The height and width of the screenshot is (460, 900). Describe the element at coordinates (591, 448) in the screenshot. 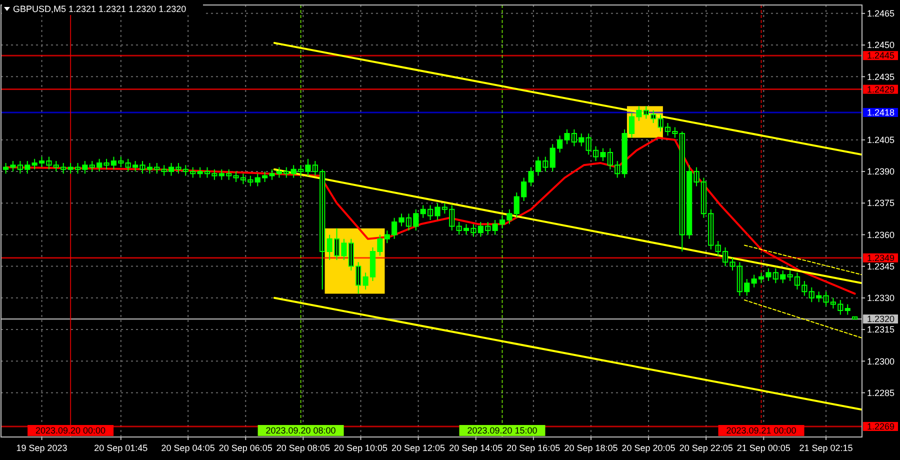

I see `x-tick-label: 20 Sep 18:05` at that location.